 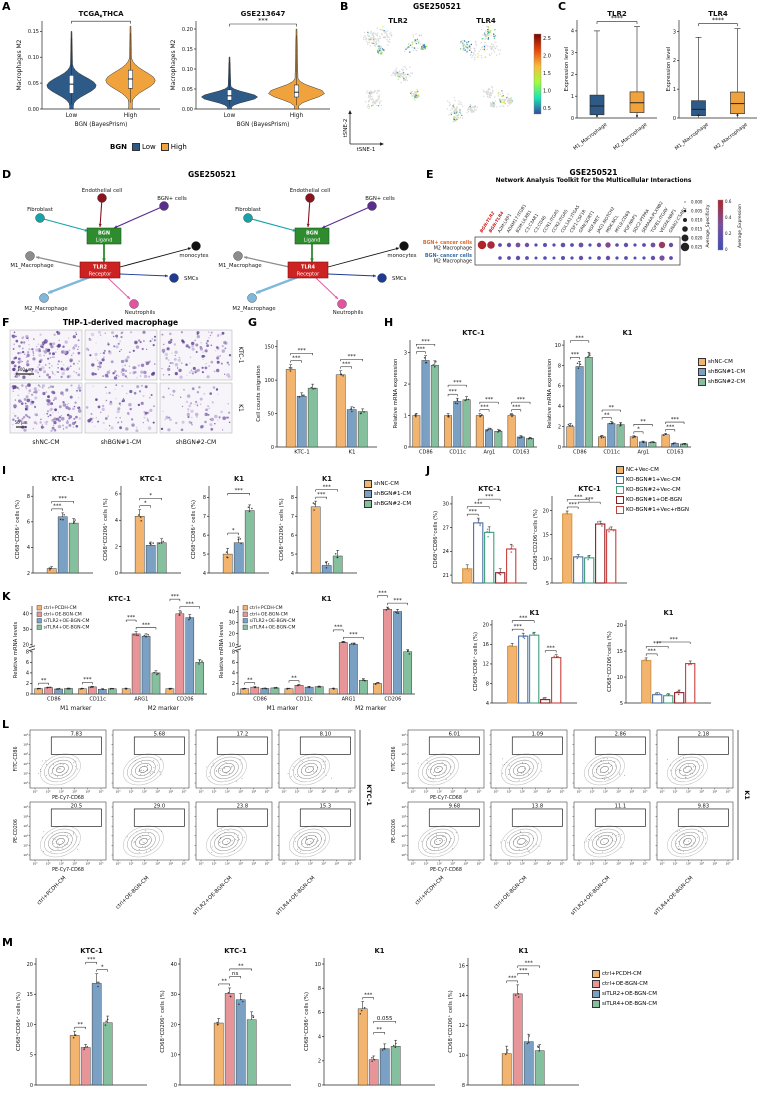 What do you see at coordinates (674, 32) in the screenshot?
I see `y-tick-label: 3` at bounding box center [674, 32].